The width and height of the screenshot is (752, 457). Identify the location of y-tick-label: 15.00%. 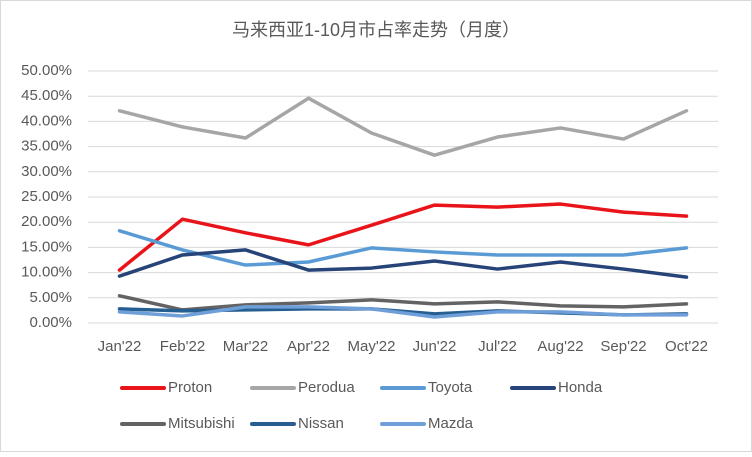
(46, 246).